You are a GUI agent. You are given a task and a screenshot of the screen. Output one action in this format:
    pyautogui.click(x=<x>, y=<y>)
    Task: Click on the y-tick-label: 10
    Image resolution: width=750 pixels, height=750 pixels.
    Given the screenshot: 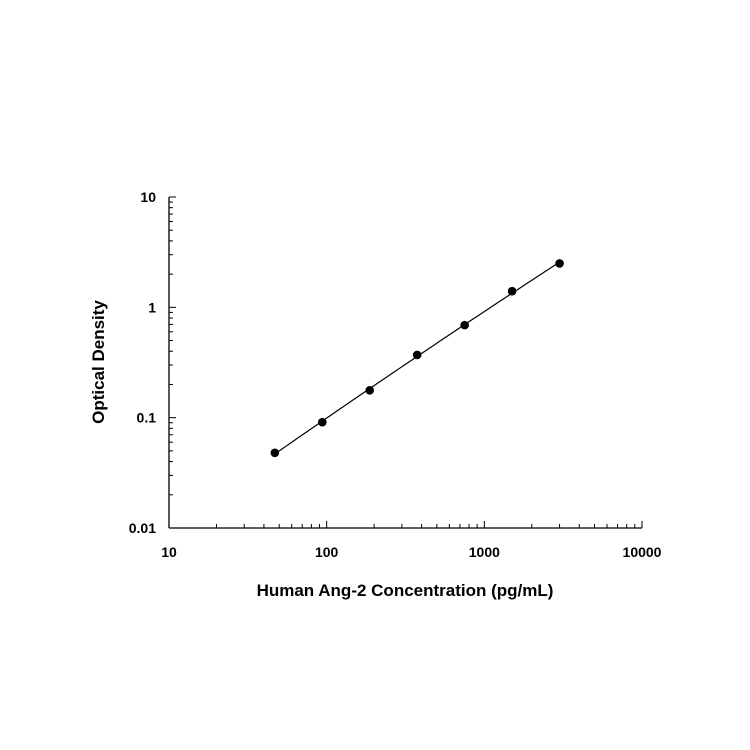 What is the action you would take?
    pyautogui.click(x=148, y=197)
    